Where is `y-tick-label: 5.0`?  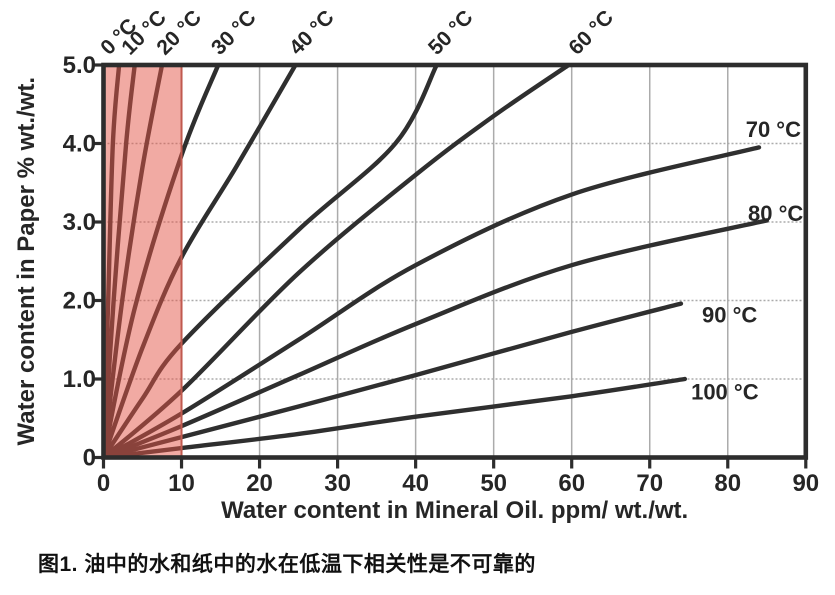
y-tick-label: 5.0 is located at coordinates (79, 65).